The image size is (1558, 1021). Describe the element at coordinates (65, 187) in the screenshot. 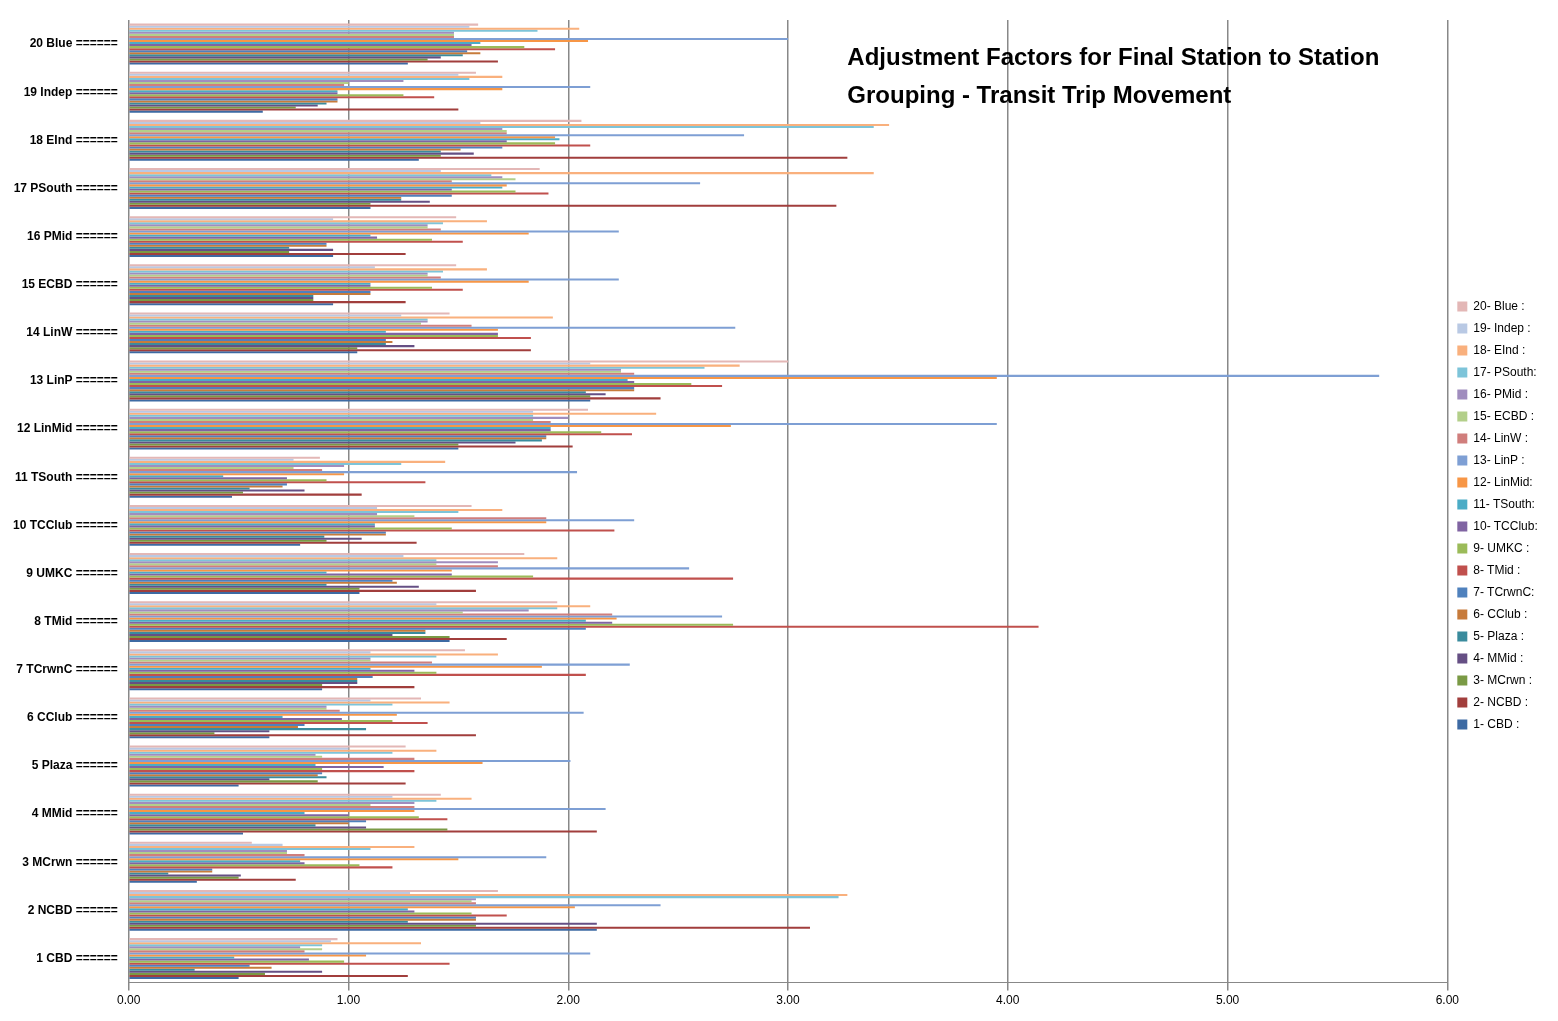

I see `y-tick-label: 17 PSouth ======` at that location.